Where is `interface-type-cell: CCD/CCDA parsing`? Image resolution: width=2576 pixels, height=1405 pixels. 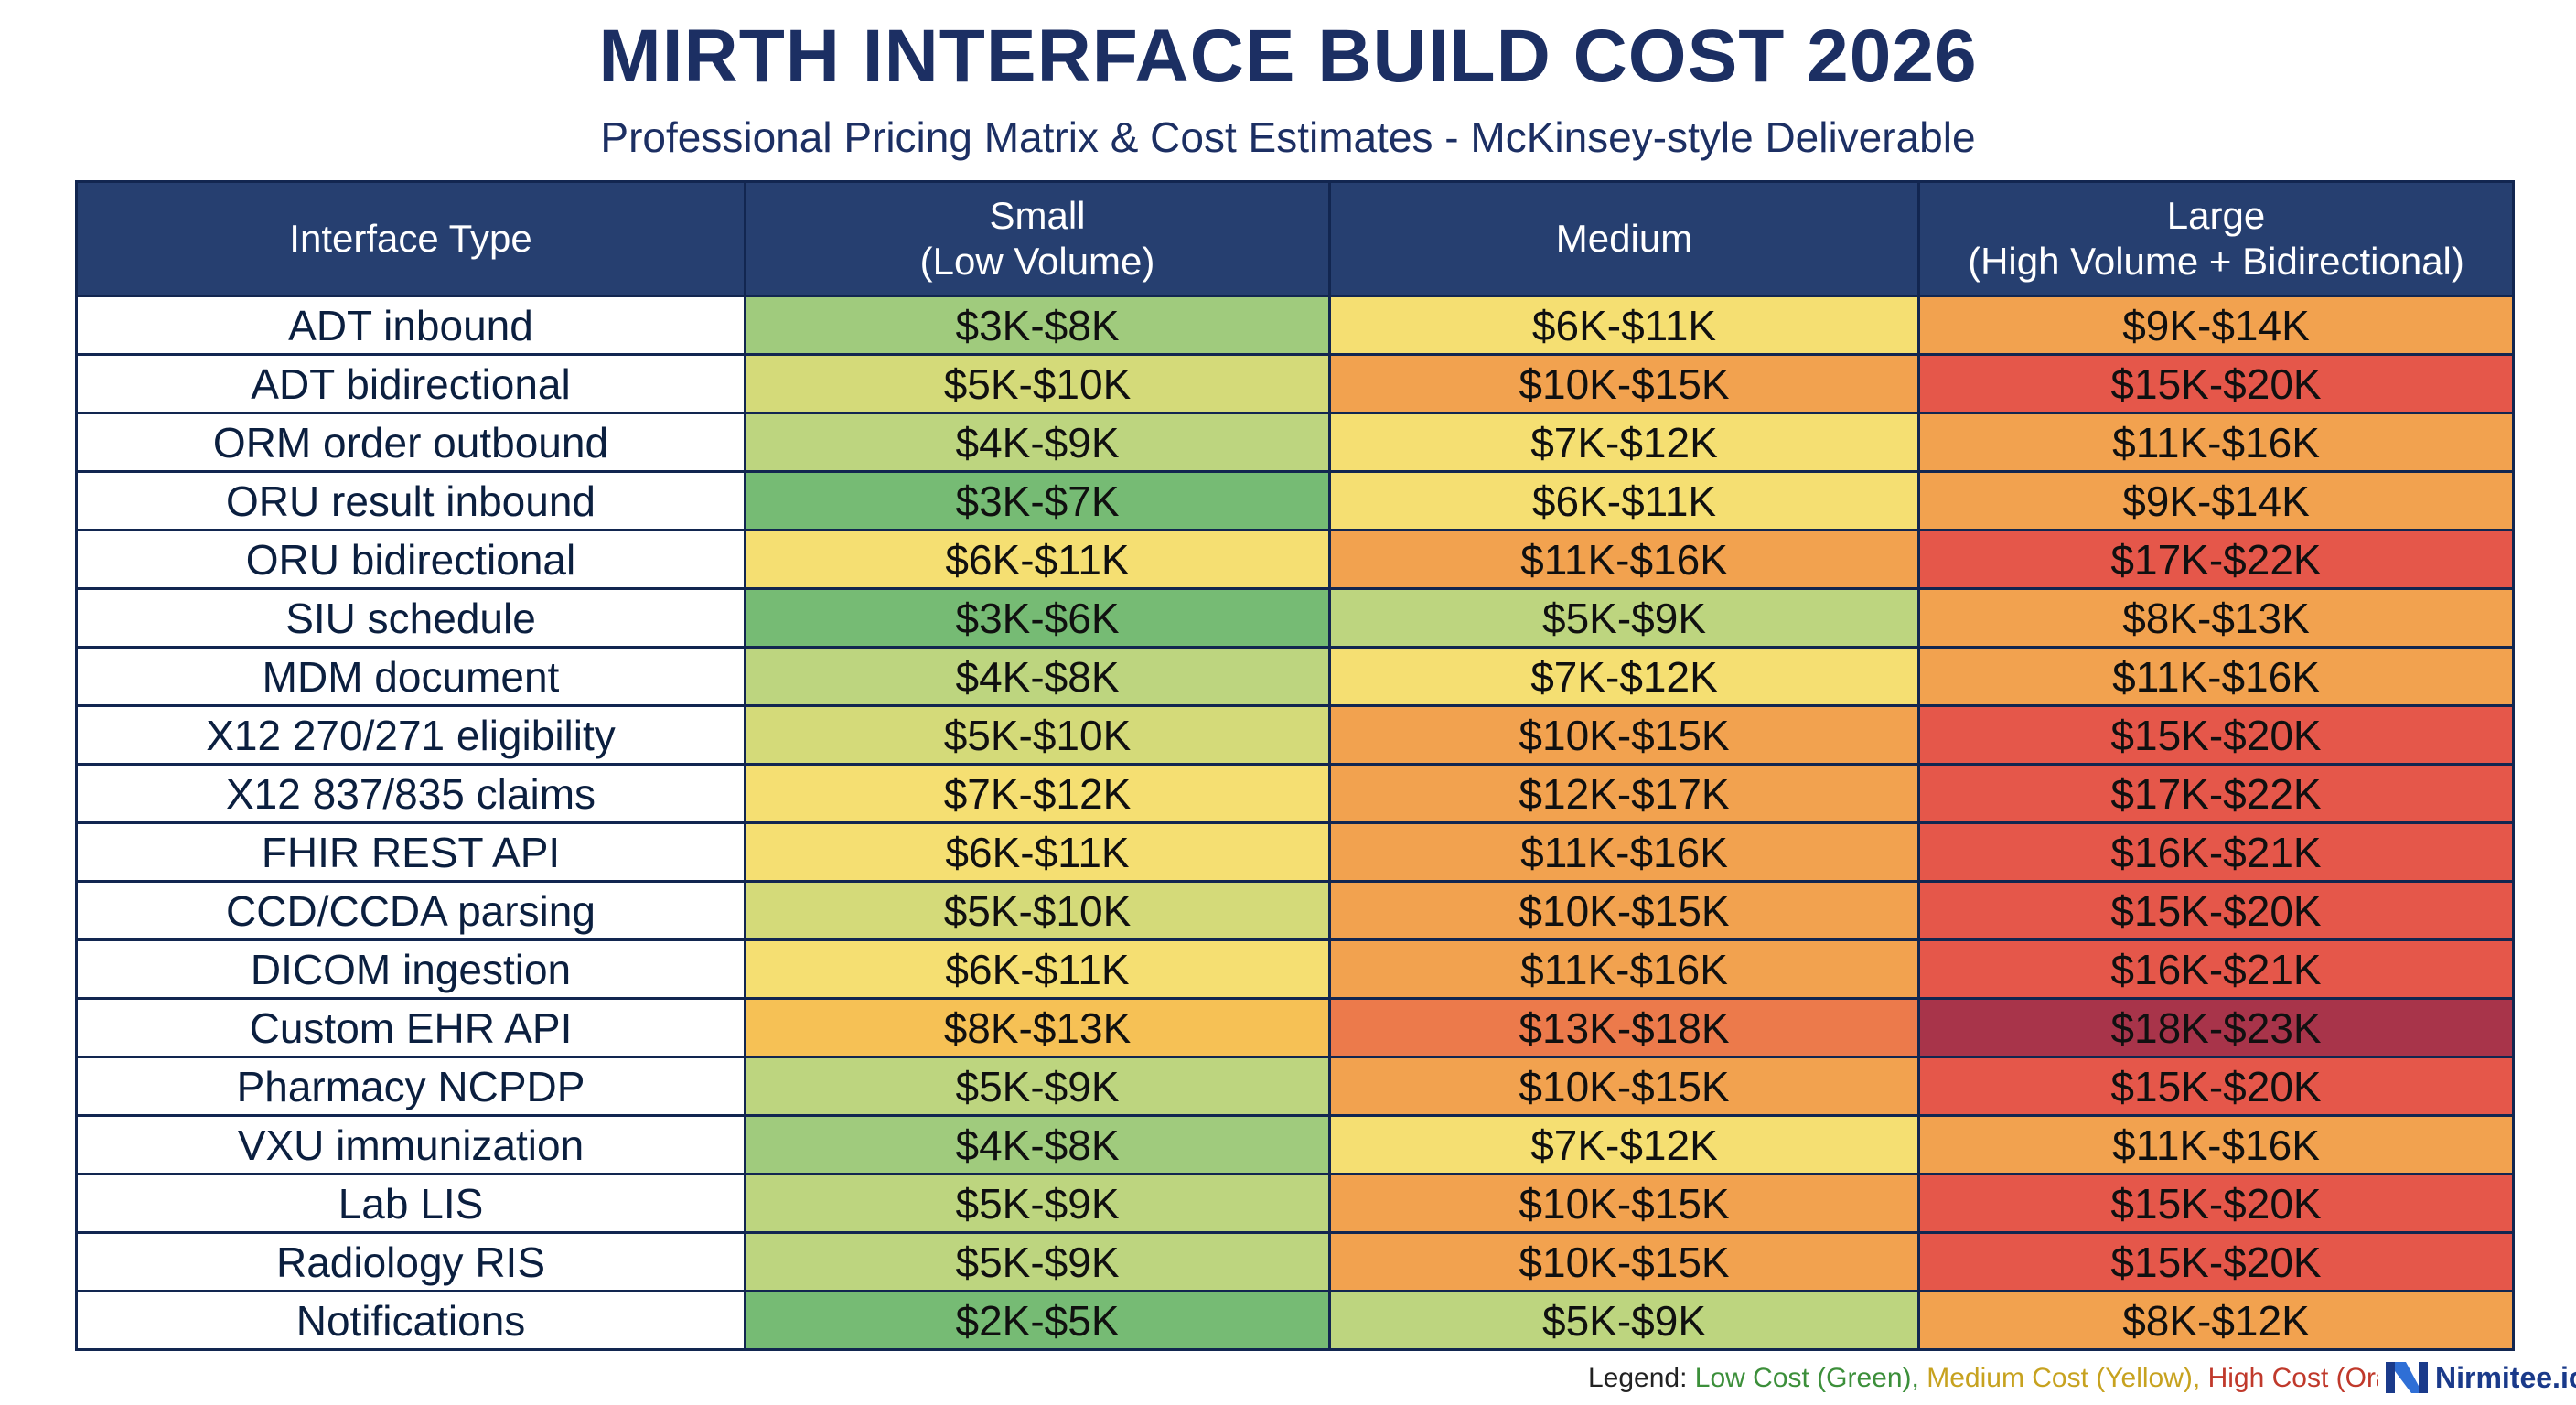 interface-type-cell: CCD/CCDA parsing is located at coordinates (411, 910).